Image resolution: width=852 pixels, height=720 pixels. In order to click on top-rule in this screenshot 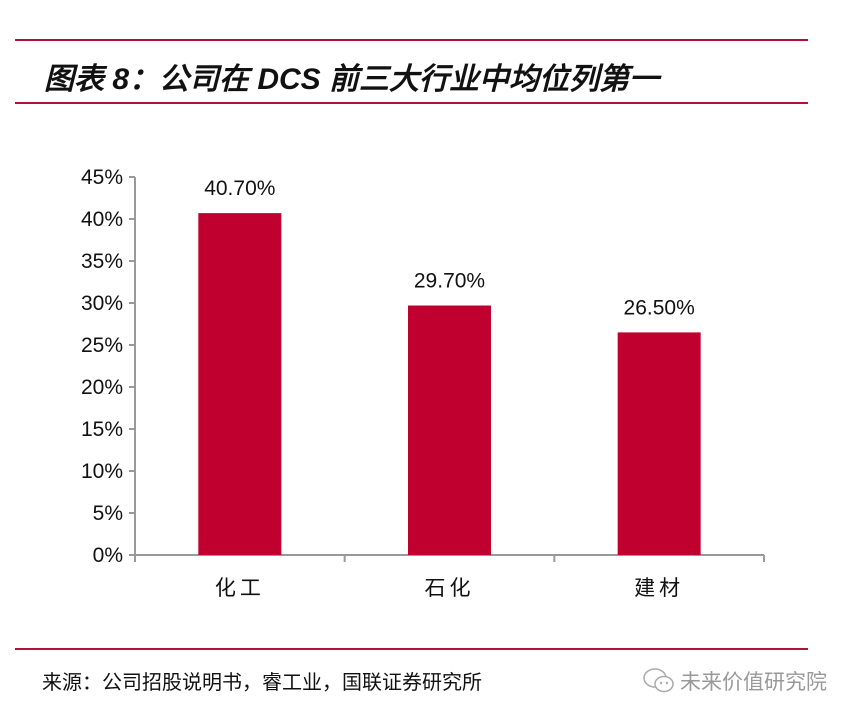, I will do `click(411, 40)`.